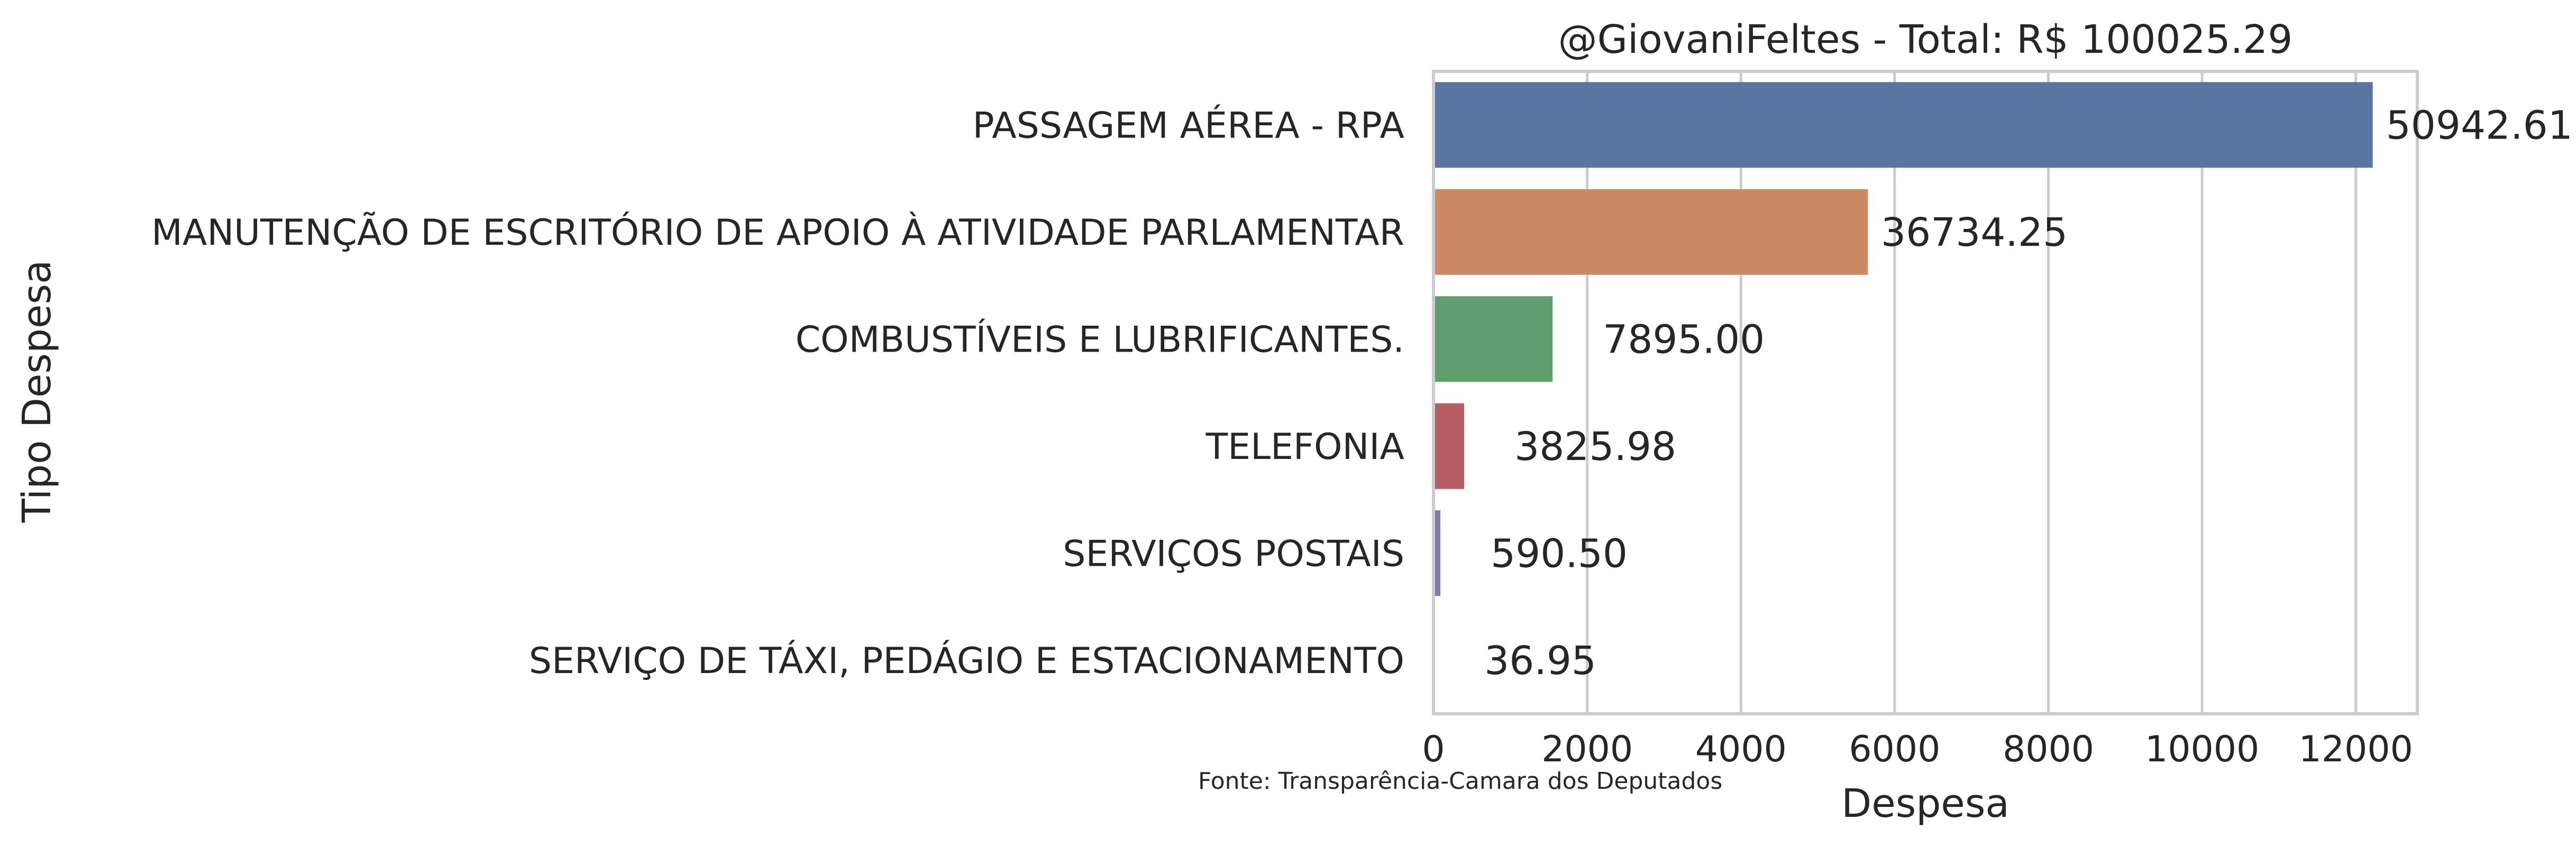  I want to click on category-label: PASSAGEM AÉREA - RPA, so click(1188, 125).